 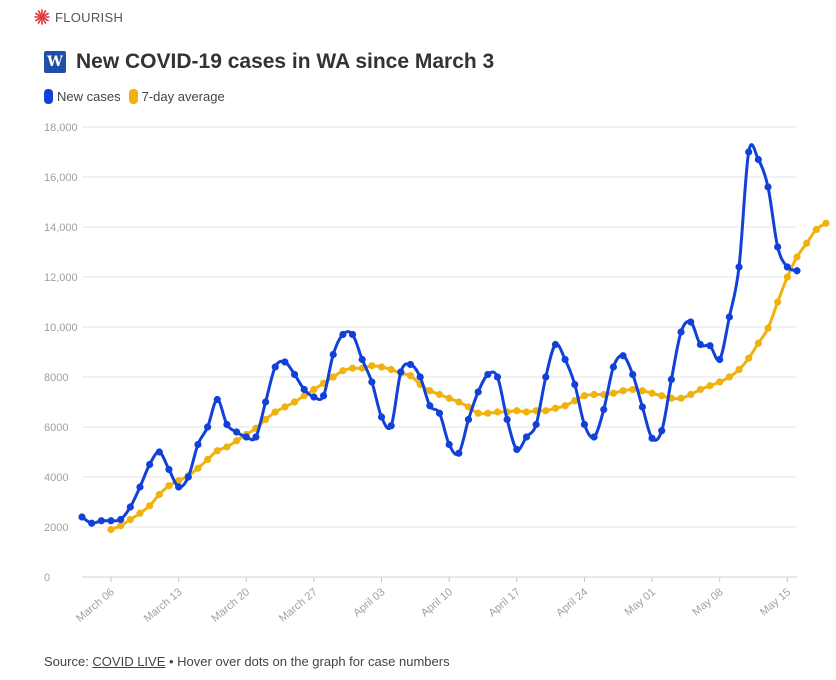 What do you see at coordinates (78, 17) in the screenshot?
I see `flourish-brand: FLOURISH` at bounding box center [78, 17].